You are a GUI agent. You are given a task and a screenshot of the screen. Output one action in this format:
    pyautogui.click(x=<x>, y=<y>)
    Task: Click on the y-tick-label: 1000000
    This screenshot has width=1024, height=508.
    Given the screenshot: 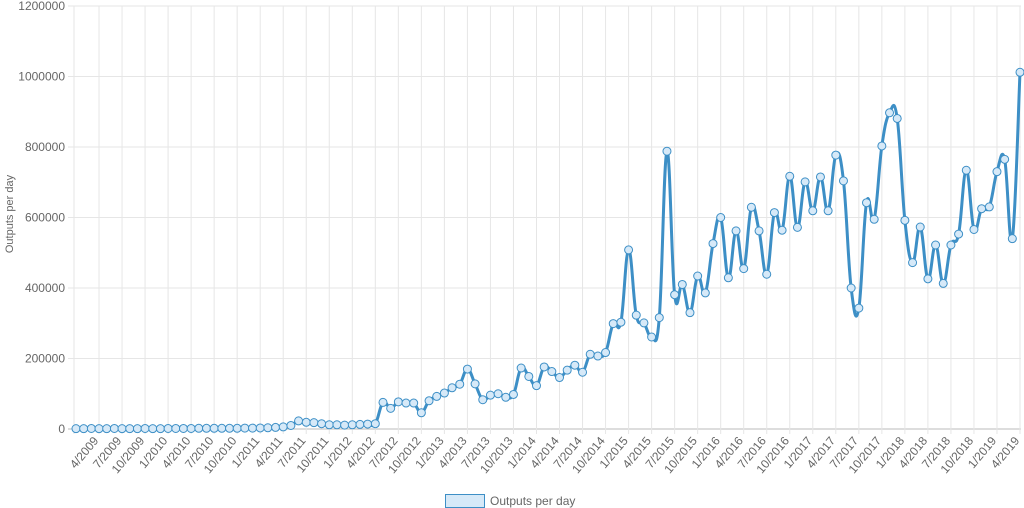 What is the action you would take?
    pyautogui.click(x=41, y=77)
    